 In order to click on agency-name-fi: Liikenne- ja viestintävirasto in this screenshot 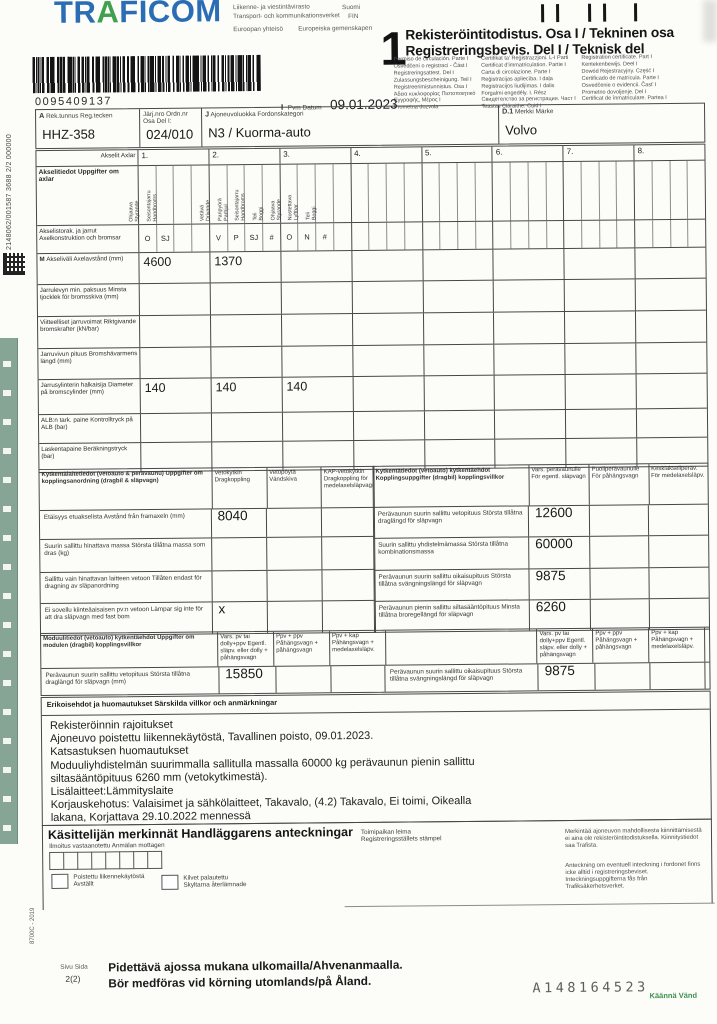, I will do `click(271, 7)`.